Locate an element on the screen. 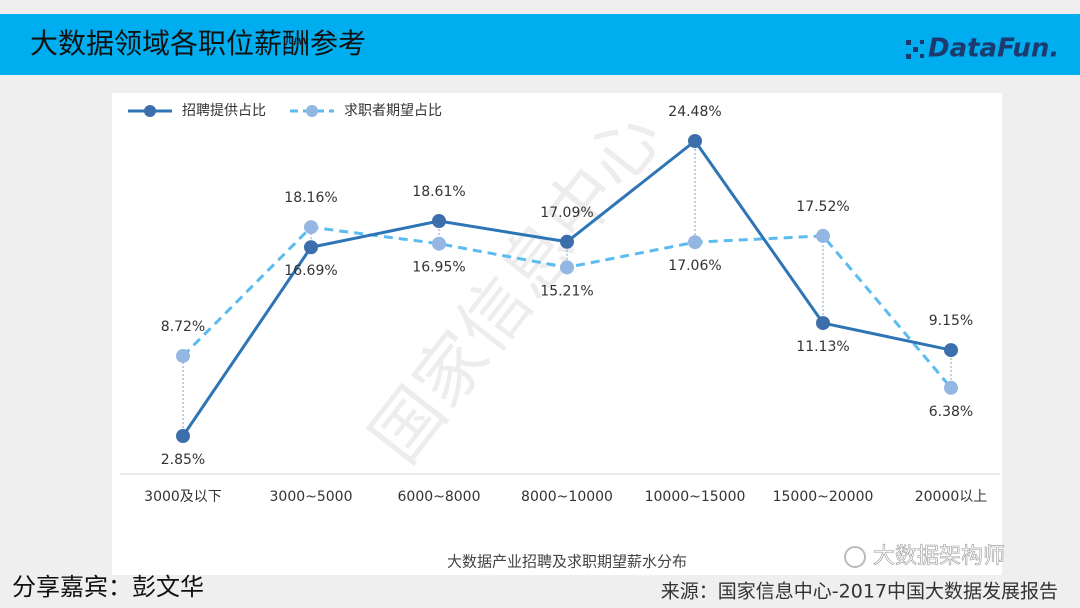 The image size is (1080, 608). value-label: 16.95% is located at coordinates (438, 268).